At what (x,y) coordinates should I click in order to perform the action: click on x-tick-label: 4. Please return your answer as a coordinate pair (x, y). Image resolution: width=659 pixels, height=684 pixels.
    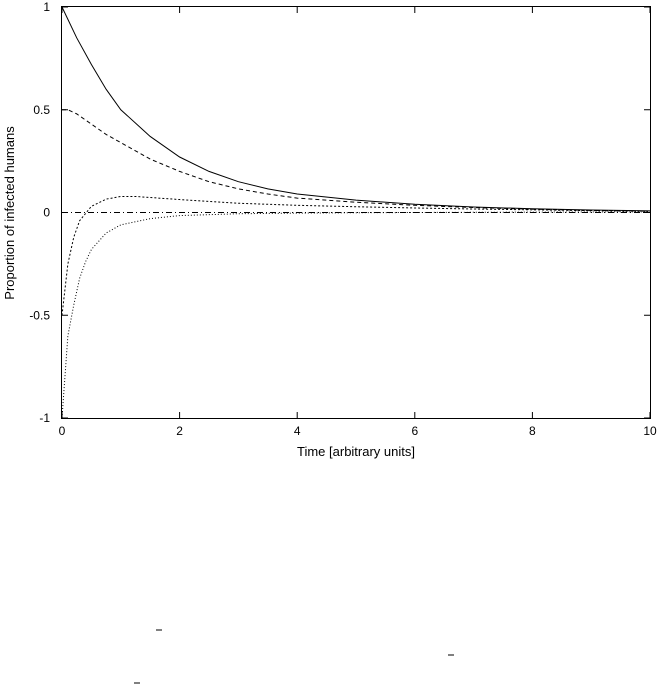
    Looking at the image, I should click on (297, 431).